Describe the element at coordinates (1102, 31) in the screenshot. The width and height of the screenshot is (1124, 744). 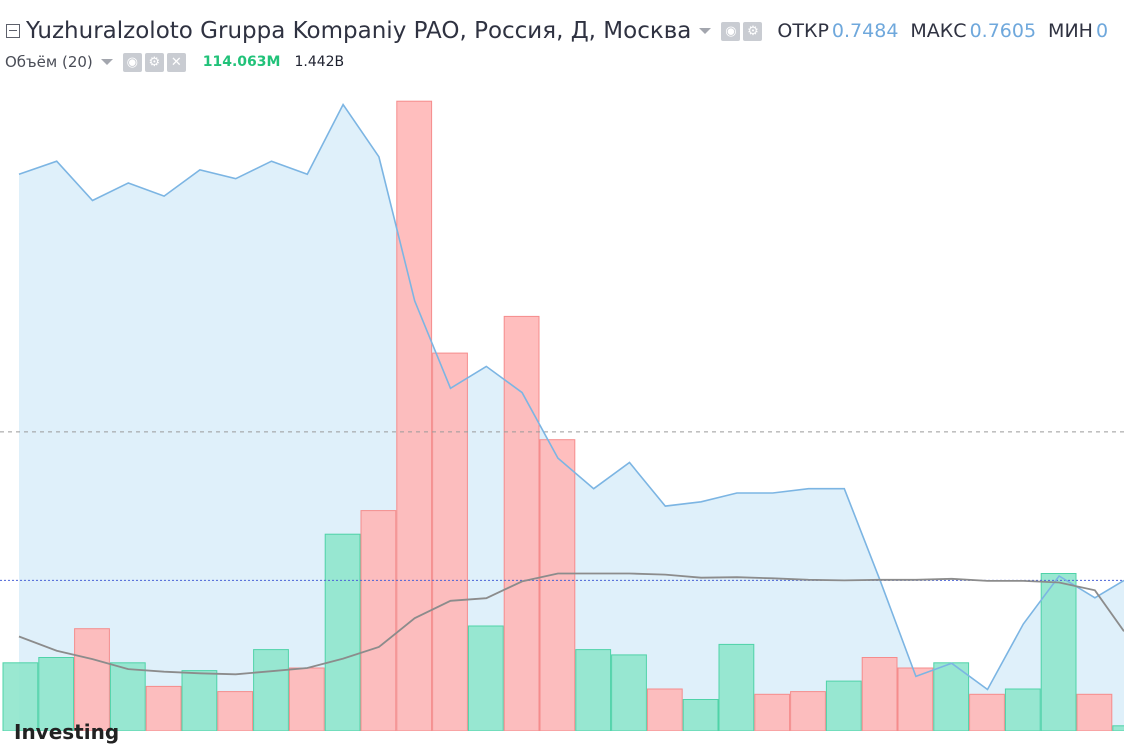
I see `low-value: 0` at that location.